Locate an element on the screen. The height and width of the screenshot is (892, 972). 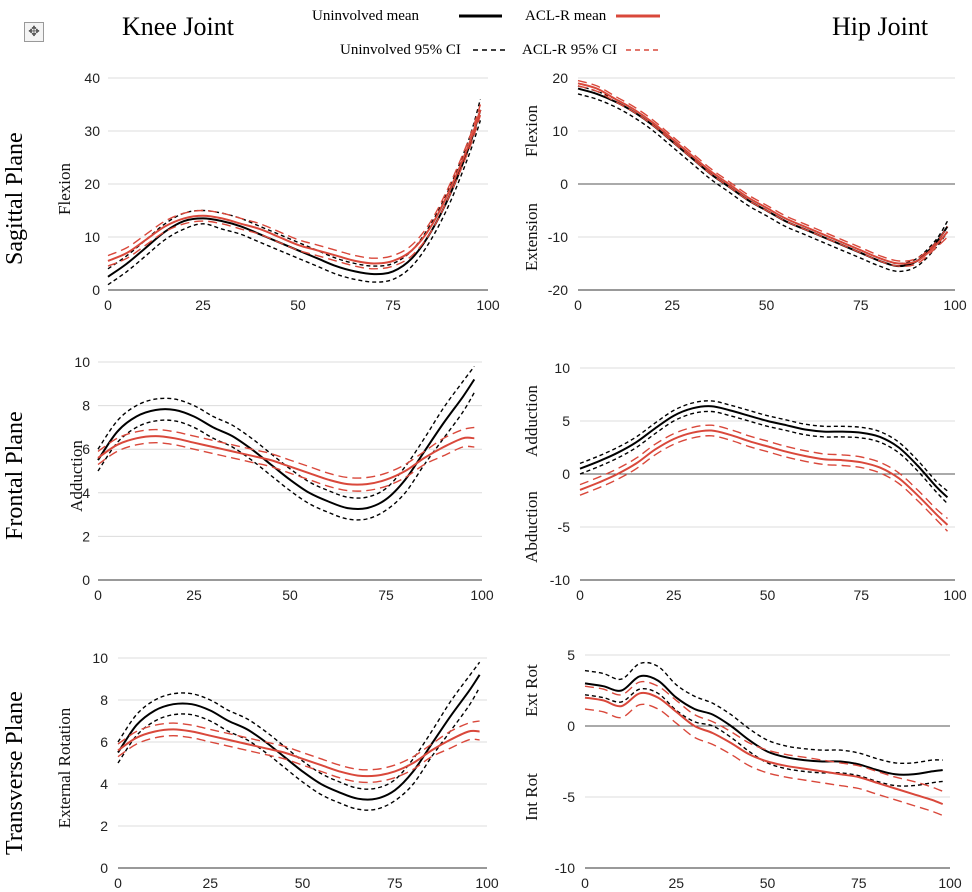
y-tick-label: 30 is located at coordinates (92, 131).